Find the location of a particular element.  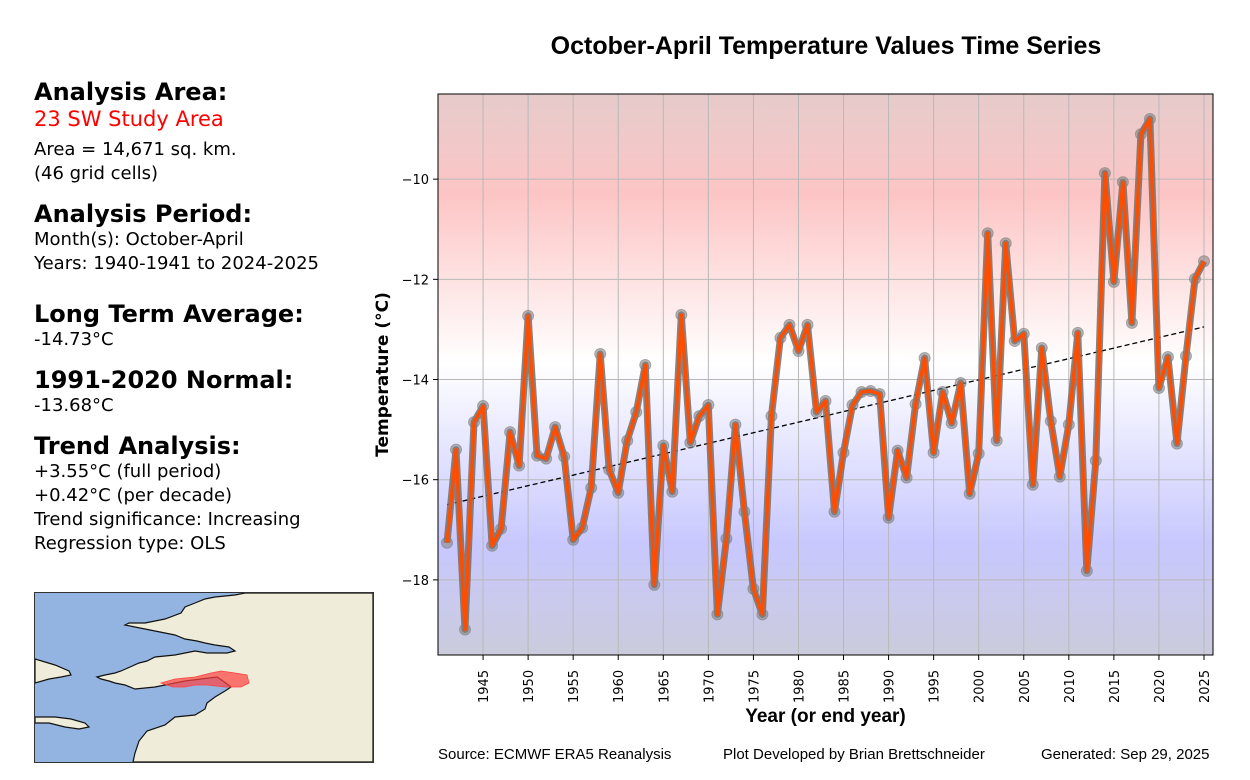

y-tick-label: −14 is located at coordinates (415, 381).